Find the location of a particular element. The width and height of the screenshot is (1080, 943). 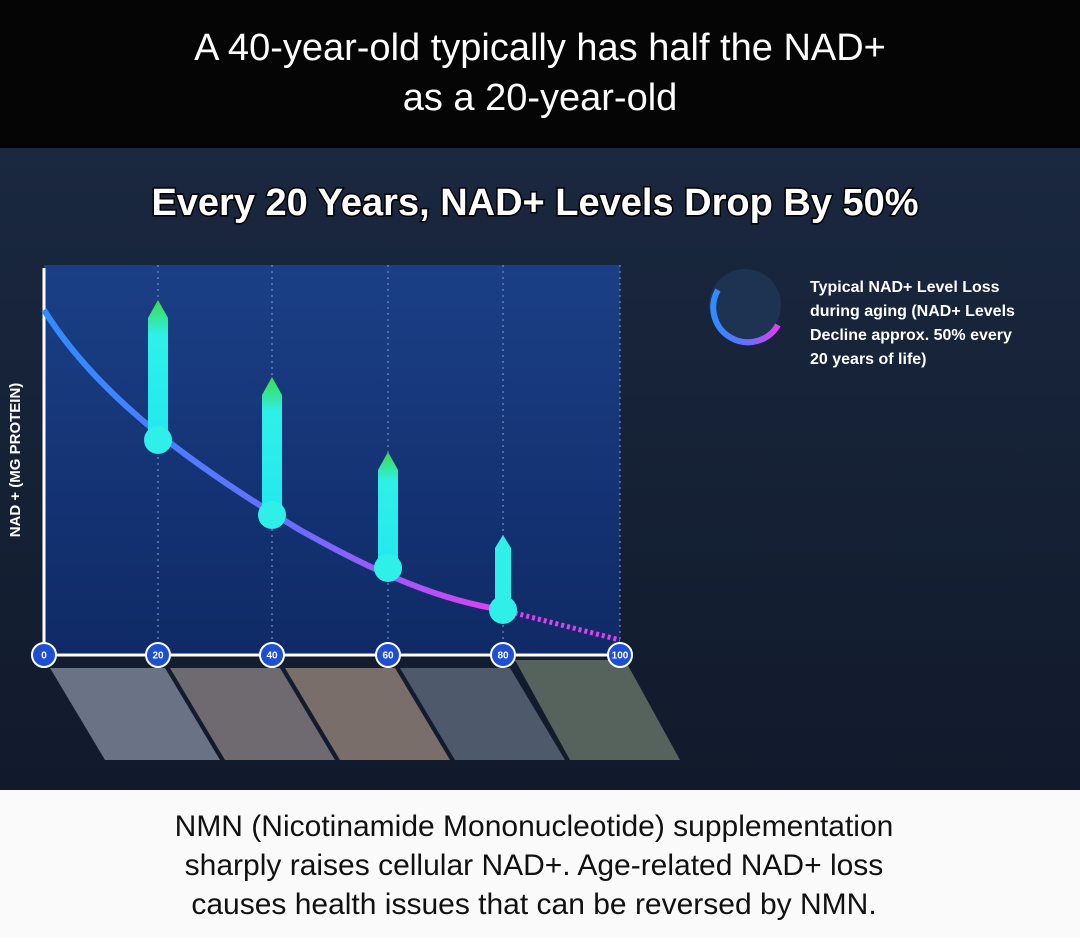

infographic-title: Every 20 Years, NAD+ Levels Drop By 50% is located at coordinates (534, 203).